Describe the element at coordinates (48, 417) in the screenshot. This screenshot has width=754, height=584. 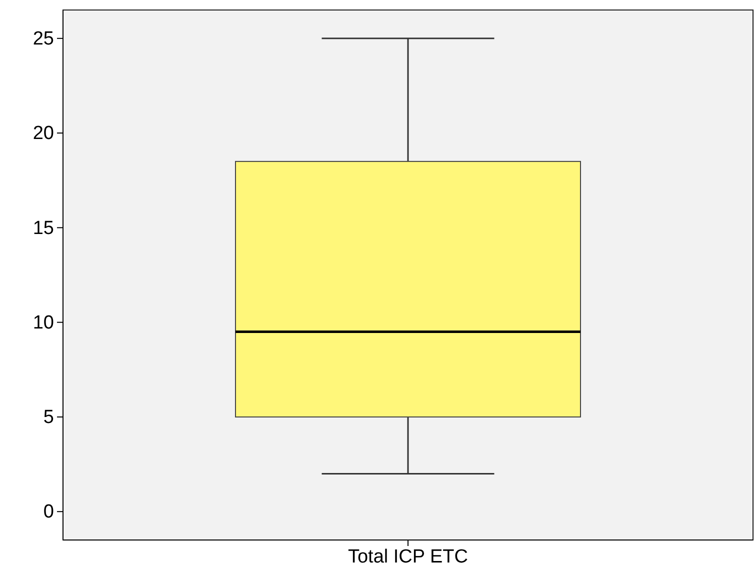
I see `y-tick-label: 5` at that location.